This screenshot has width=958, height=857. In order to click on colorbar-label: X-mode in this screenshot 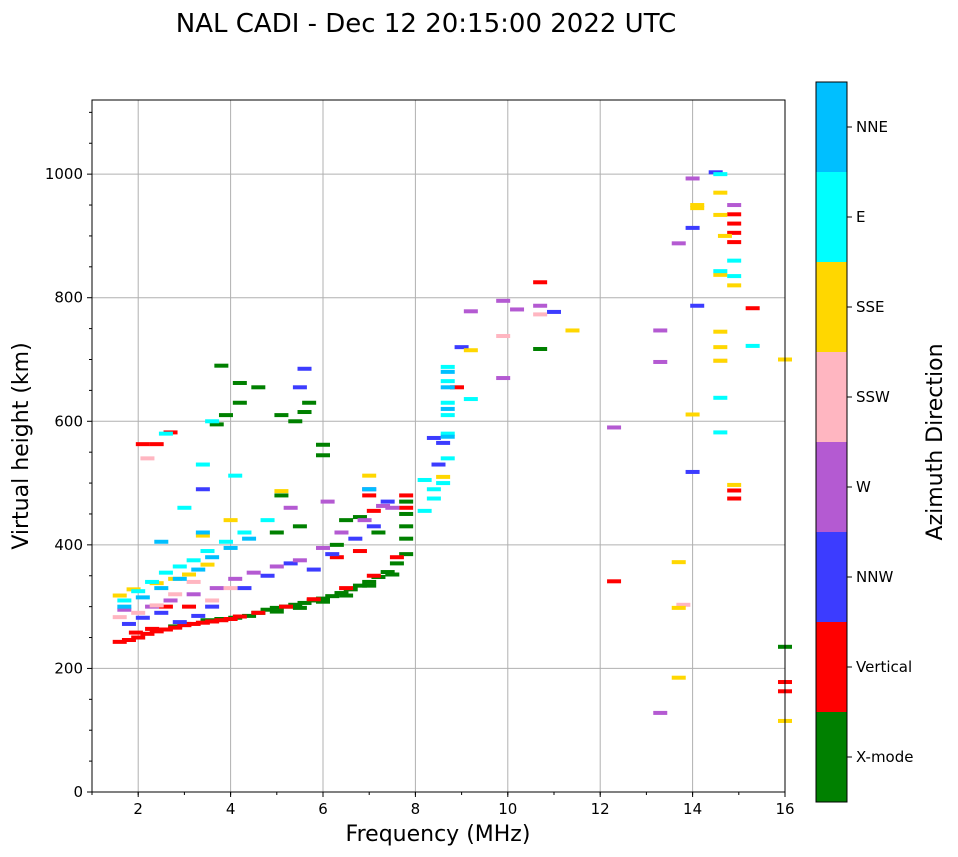, I will do `click(884, 757)`.